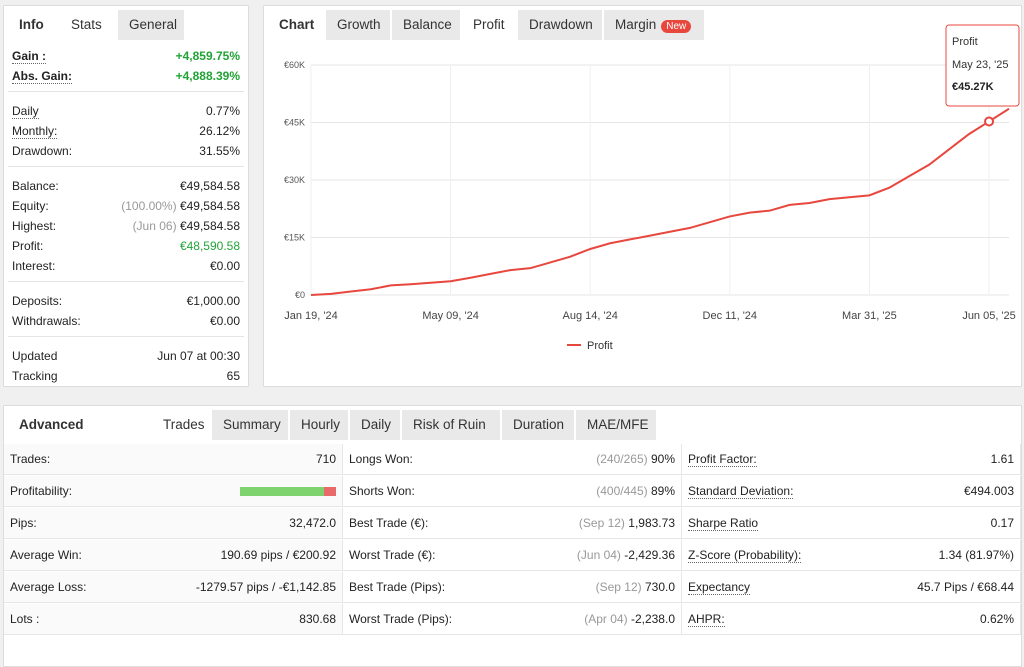 The width and height of the screenshot is (1024, 667). I want to click on stat-value: 65, so click(233, 376).